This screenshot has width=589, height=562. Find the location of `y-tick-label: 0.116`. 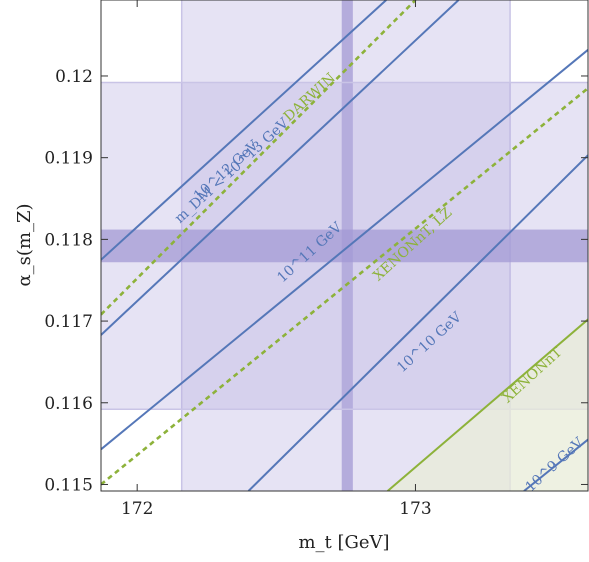

y-tick-label: 0.116 is located at coordinates (68, 404).